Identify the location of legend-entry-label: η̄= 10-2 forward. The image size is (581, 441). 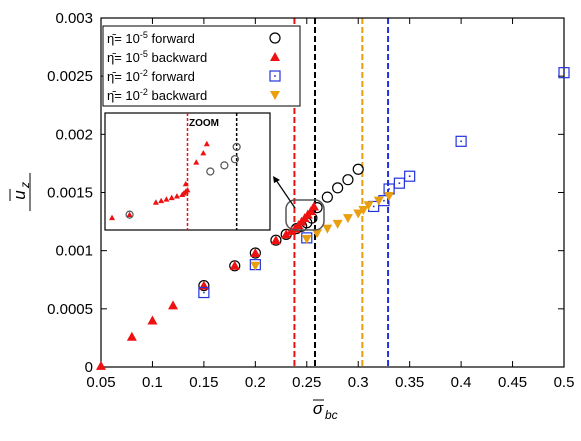
(151, 76).